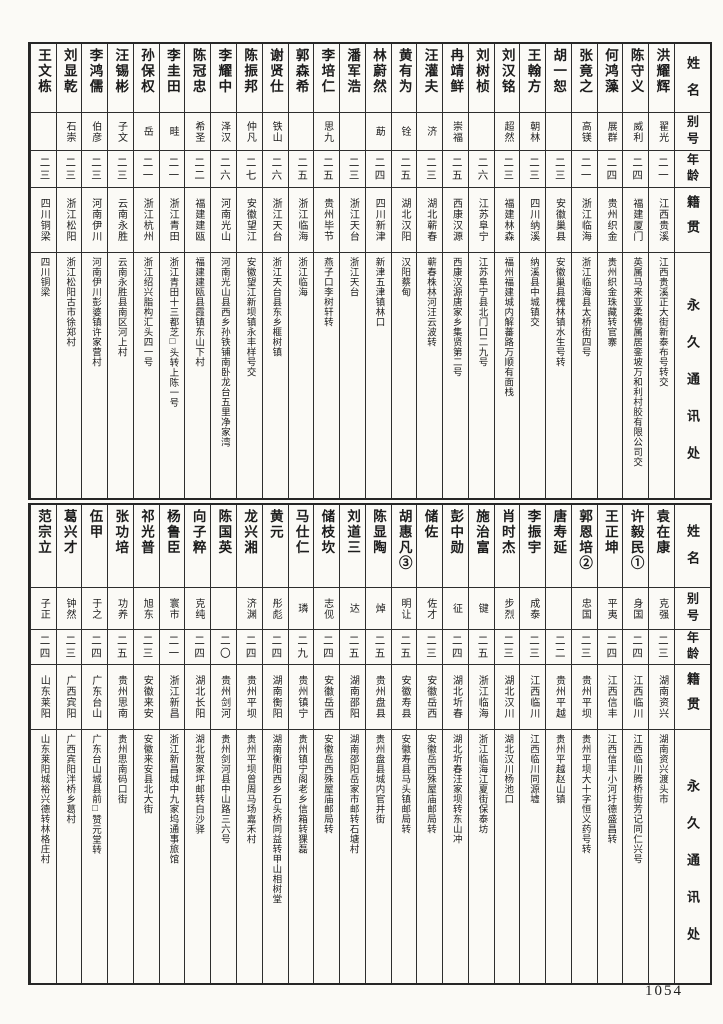 The width and height of the screenshot is (723, 1024). I want to click on person-alias-cell: 超然, so click(507, 131).